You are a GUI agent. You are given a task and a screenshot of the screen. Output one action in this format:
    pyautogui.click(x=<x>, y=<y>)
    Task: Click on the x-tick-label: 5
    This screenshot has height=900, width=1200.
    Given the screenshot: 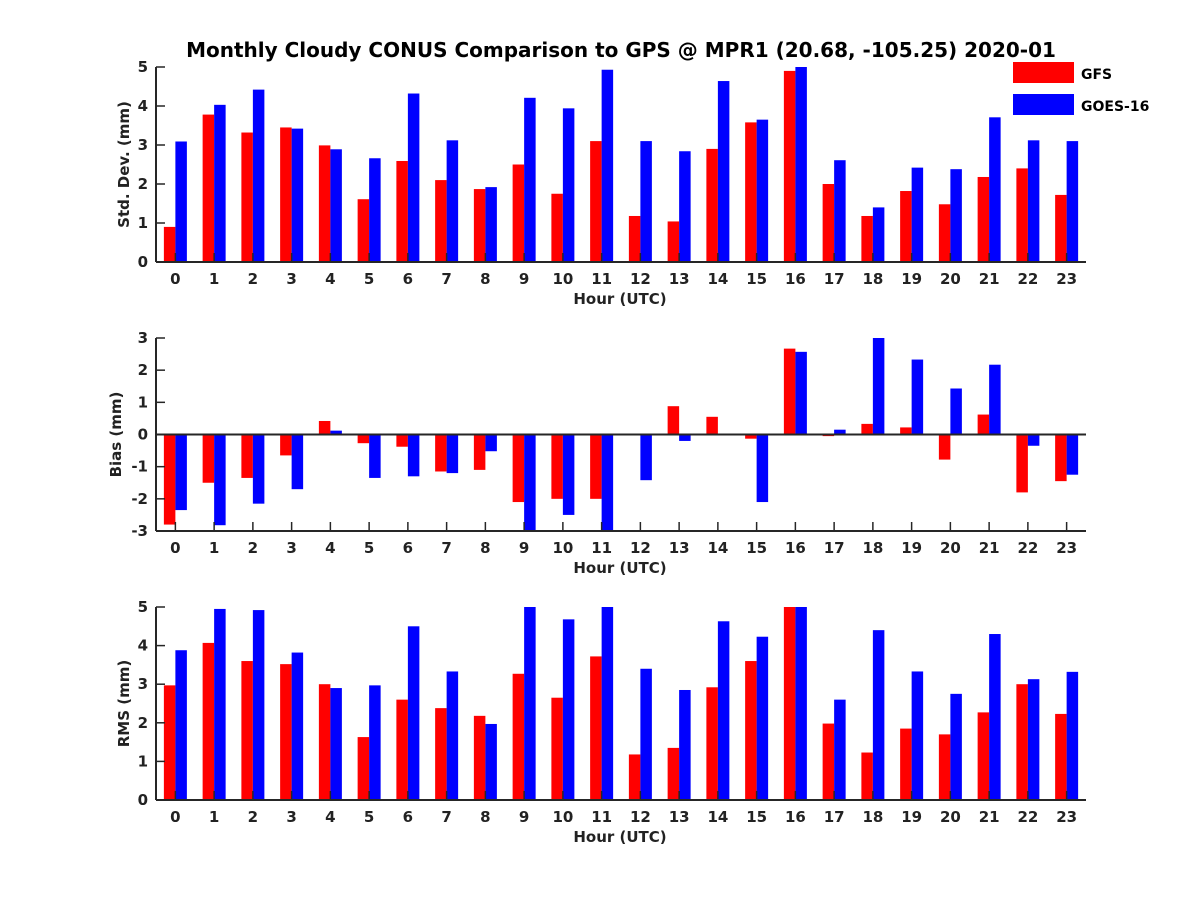 What is the action you would take?
    pyautogui.click(x=369, y=817)
    